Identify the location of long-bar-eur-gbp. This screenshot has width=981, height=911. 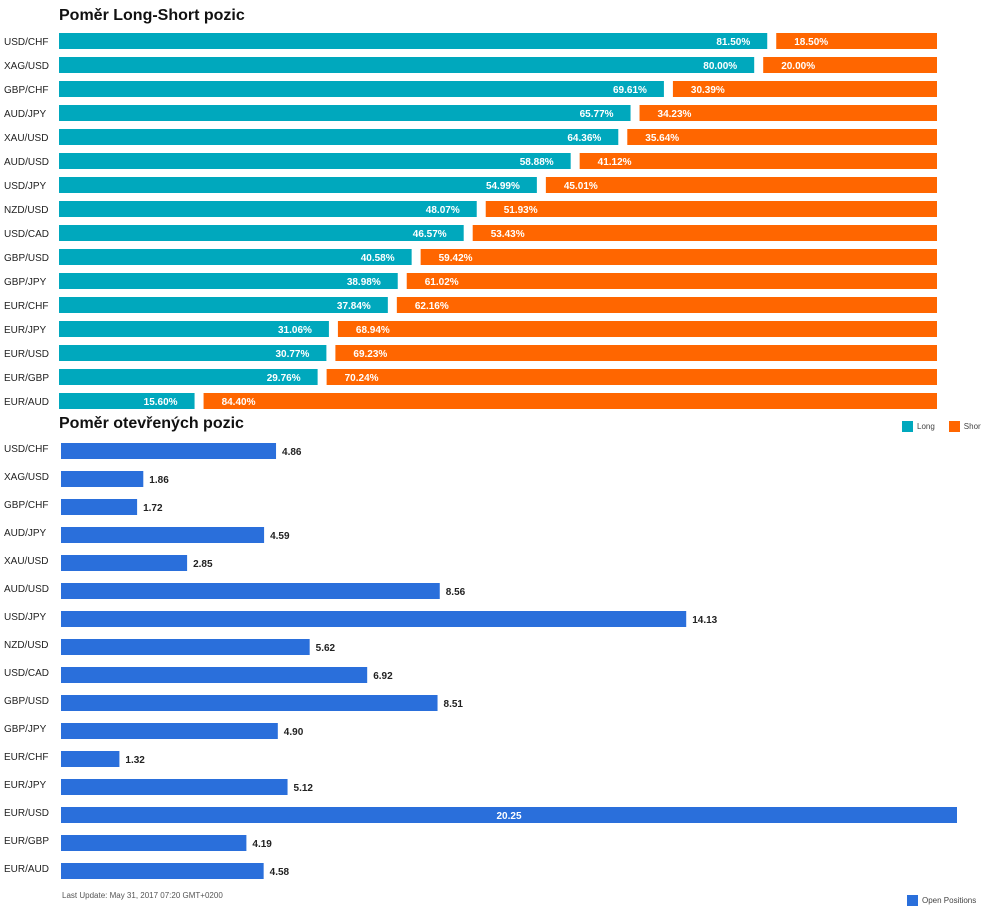
(188, 377).